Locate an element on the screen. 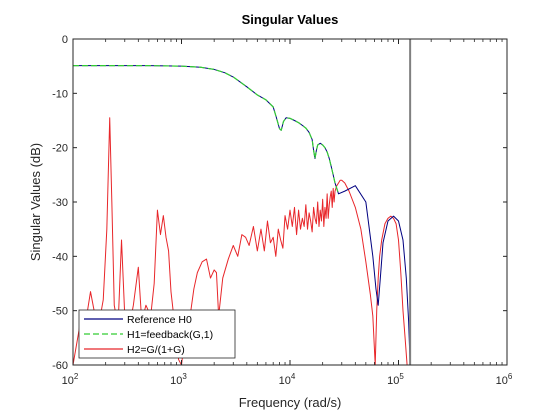  x-tick-label-base-3: 10 is located at coordinates (393, 381).